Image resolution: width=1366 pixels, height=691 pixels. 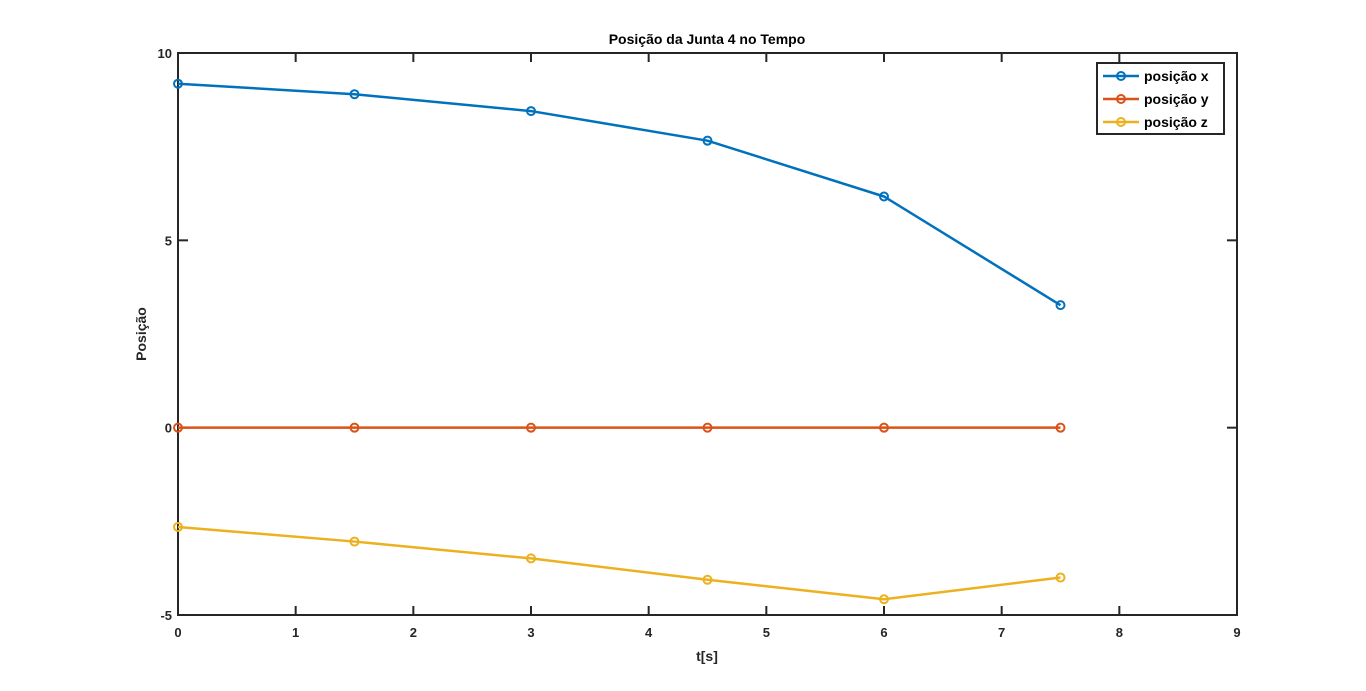 I want to click on x-tick-label: 6, so click(x=883, y=632).